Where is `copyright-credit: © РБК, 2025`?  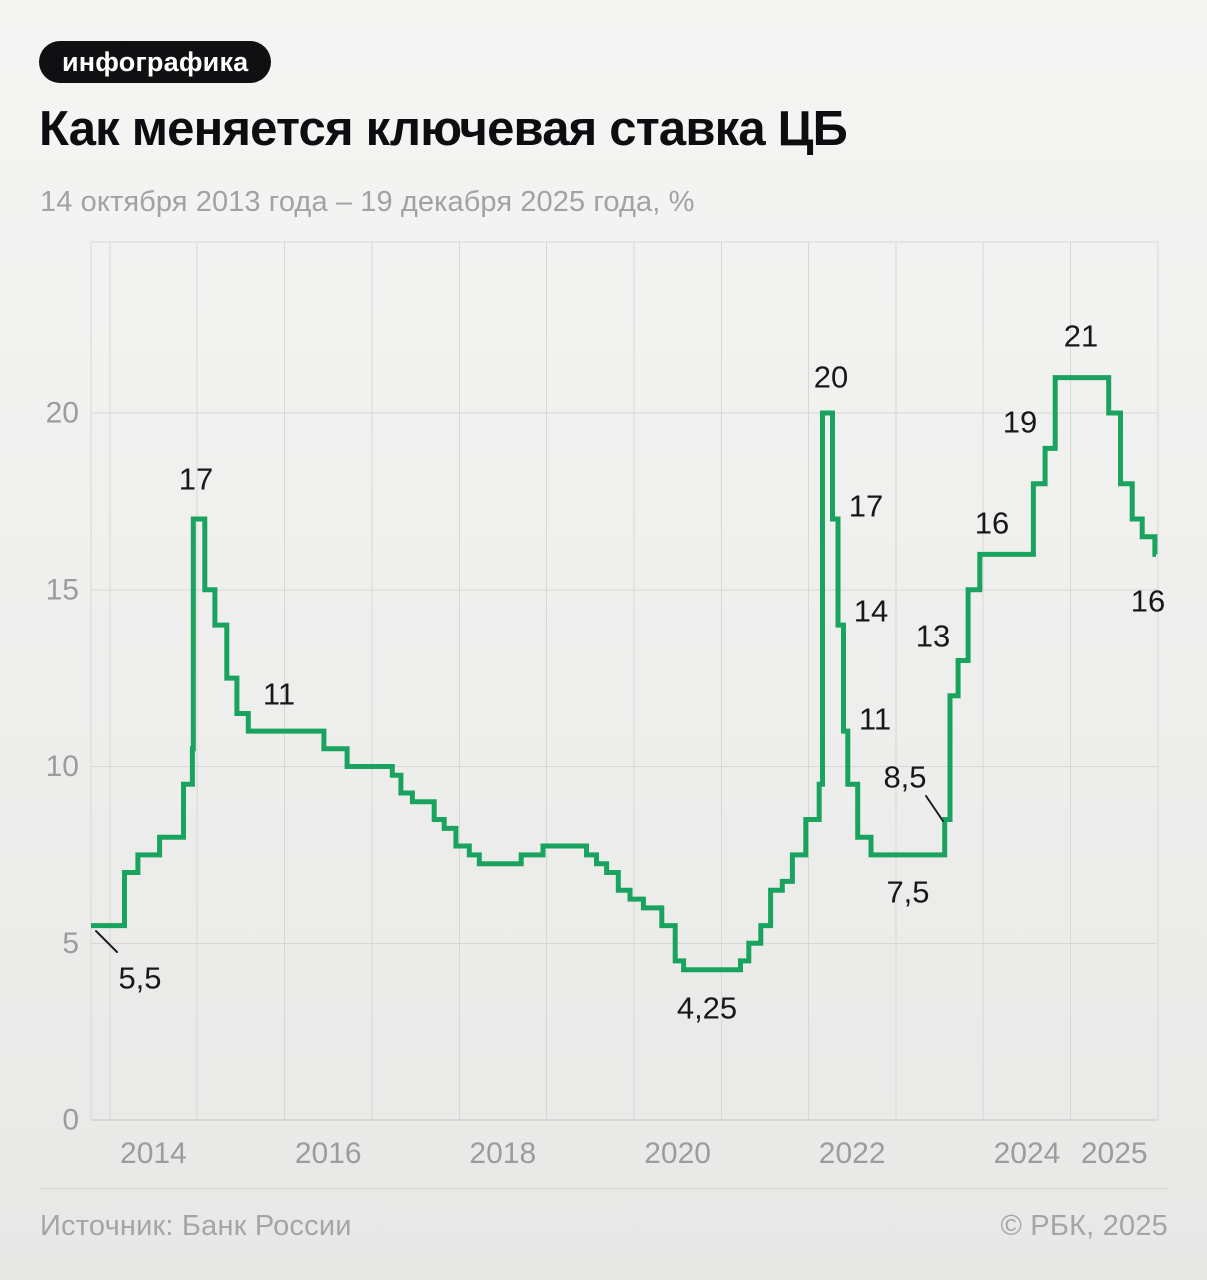 copyright-credit: © РБК, 2025 is located at coordinates (1084, 1226).